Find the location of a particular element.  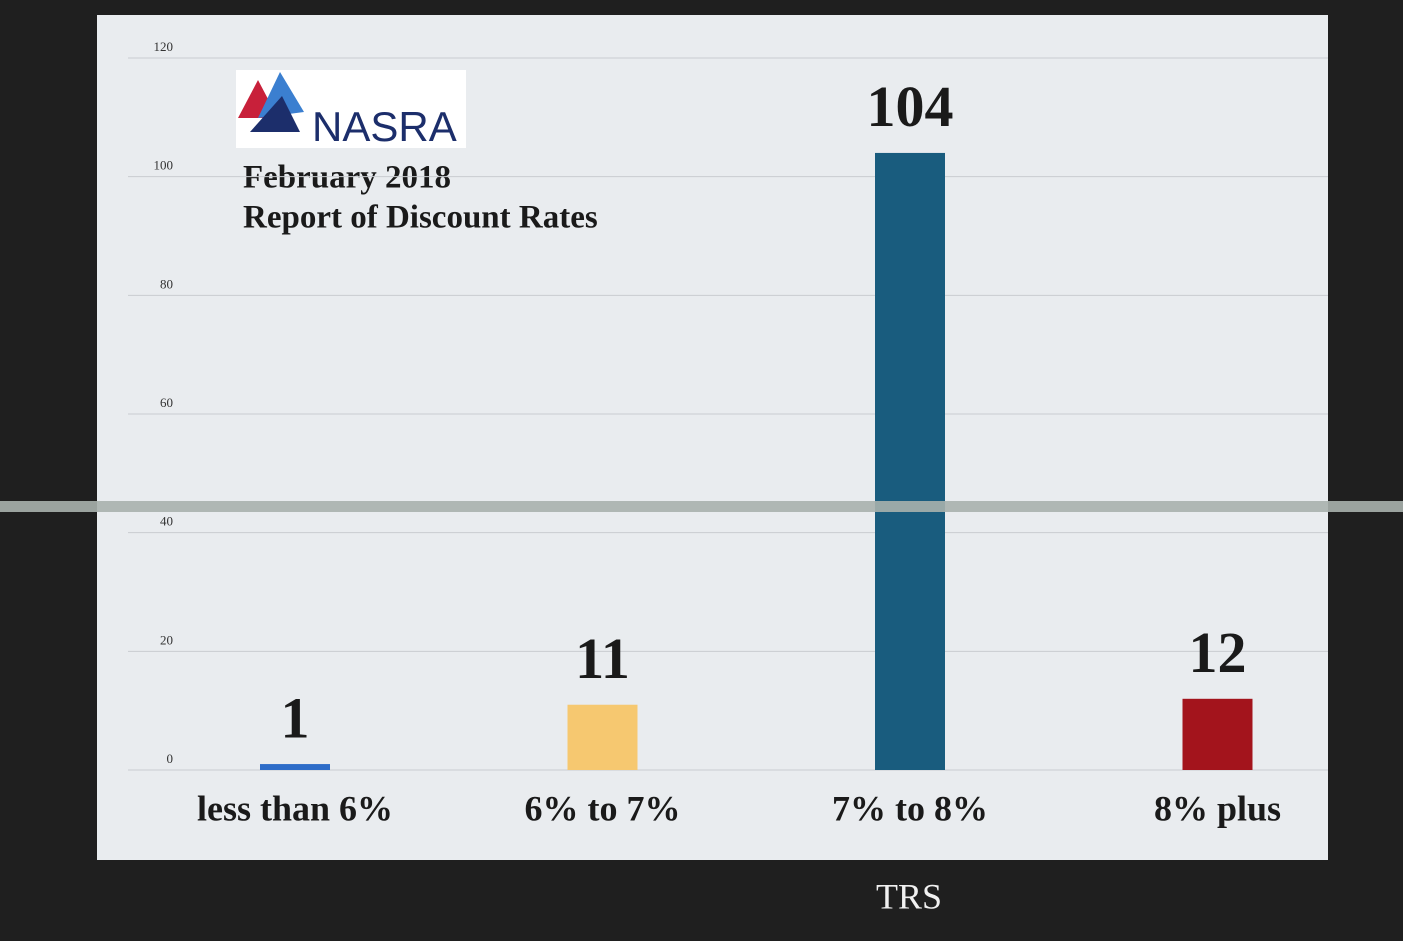

y-tick-label: 40 is located at coordinates (166, 521).